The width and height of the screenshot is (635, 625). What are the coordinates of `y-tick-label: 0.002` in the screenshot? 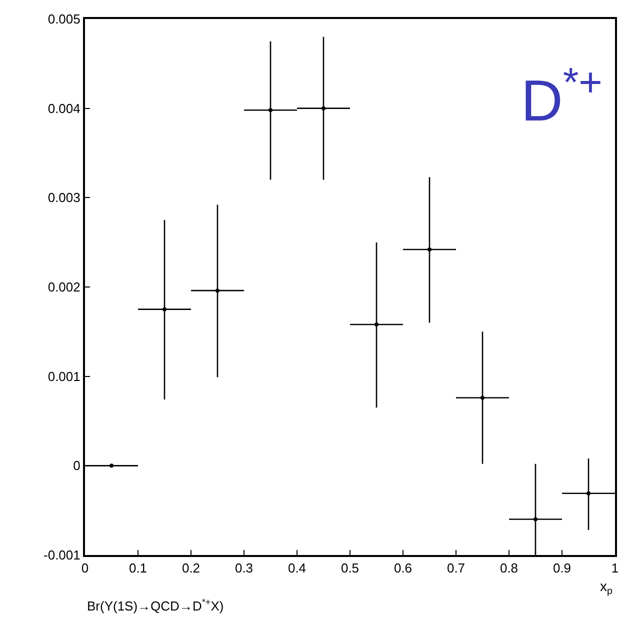 It's located at (64, 287).